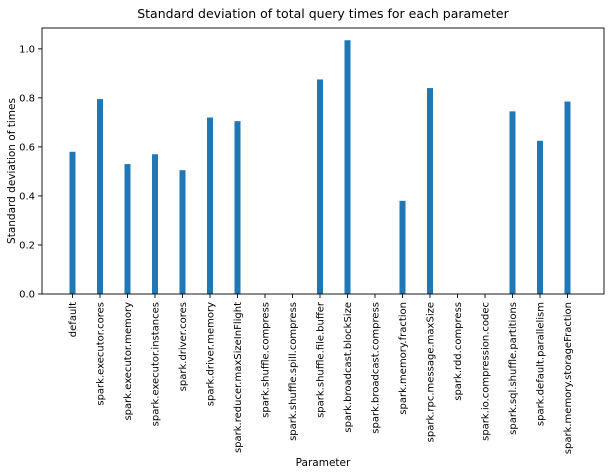 This screenshot has height=474, width=609. What do you see at coordinates (403, 358) in the screenshot?
I see `x-tick-label: spark.memory.fraction` at bounding box center [403, 358].